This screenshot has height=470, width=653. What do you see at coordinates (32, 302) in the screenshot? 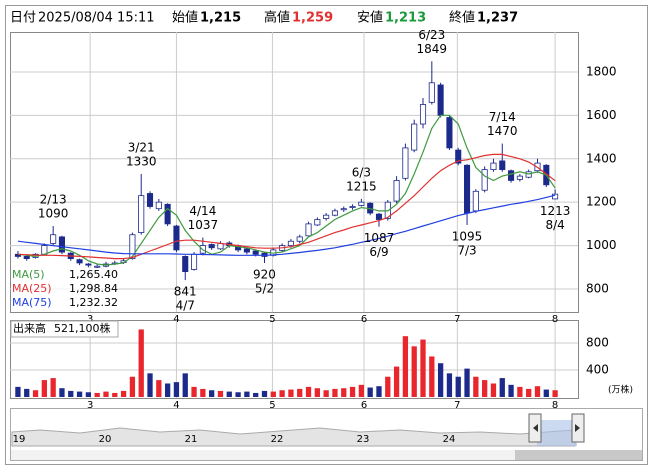
I see `legend-name: MA(75)` at bounding box center [32, 302].